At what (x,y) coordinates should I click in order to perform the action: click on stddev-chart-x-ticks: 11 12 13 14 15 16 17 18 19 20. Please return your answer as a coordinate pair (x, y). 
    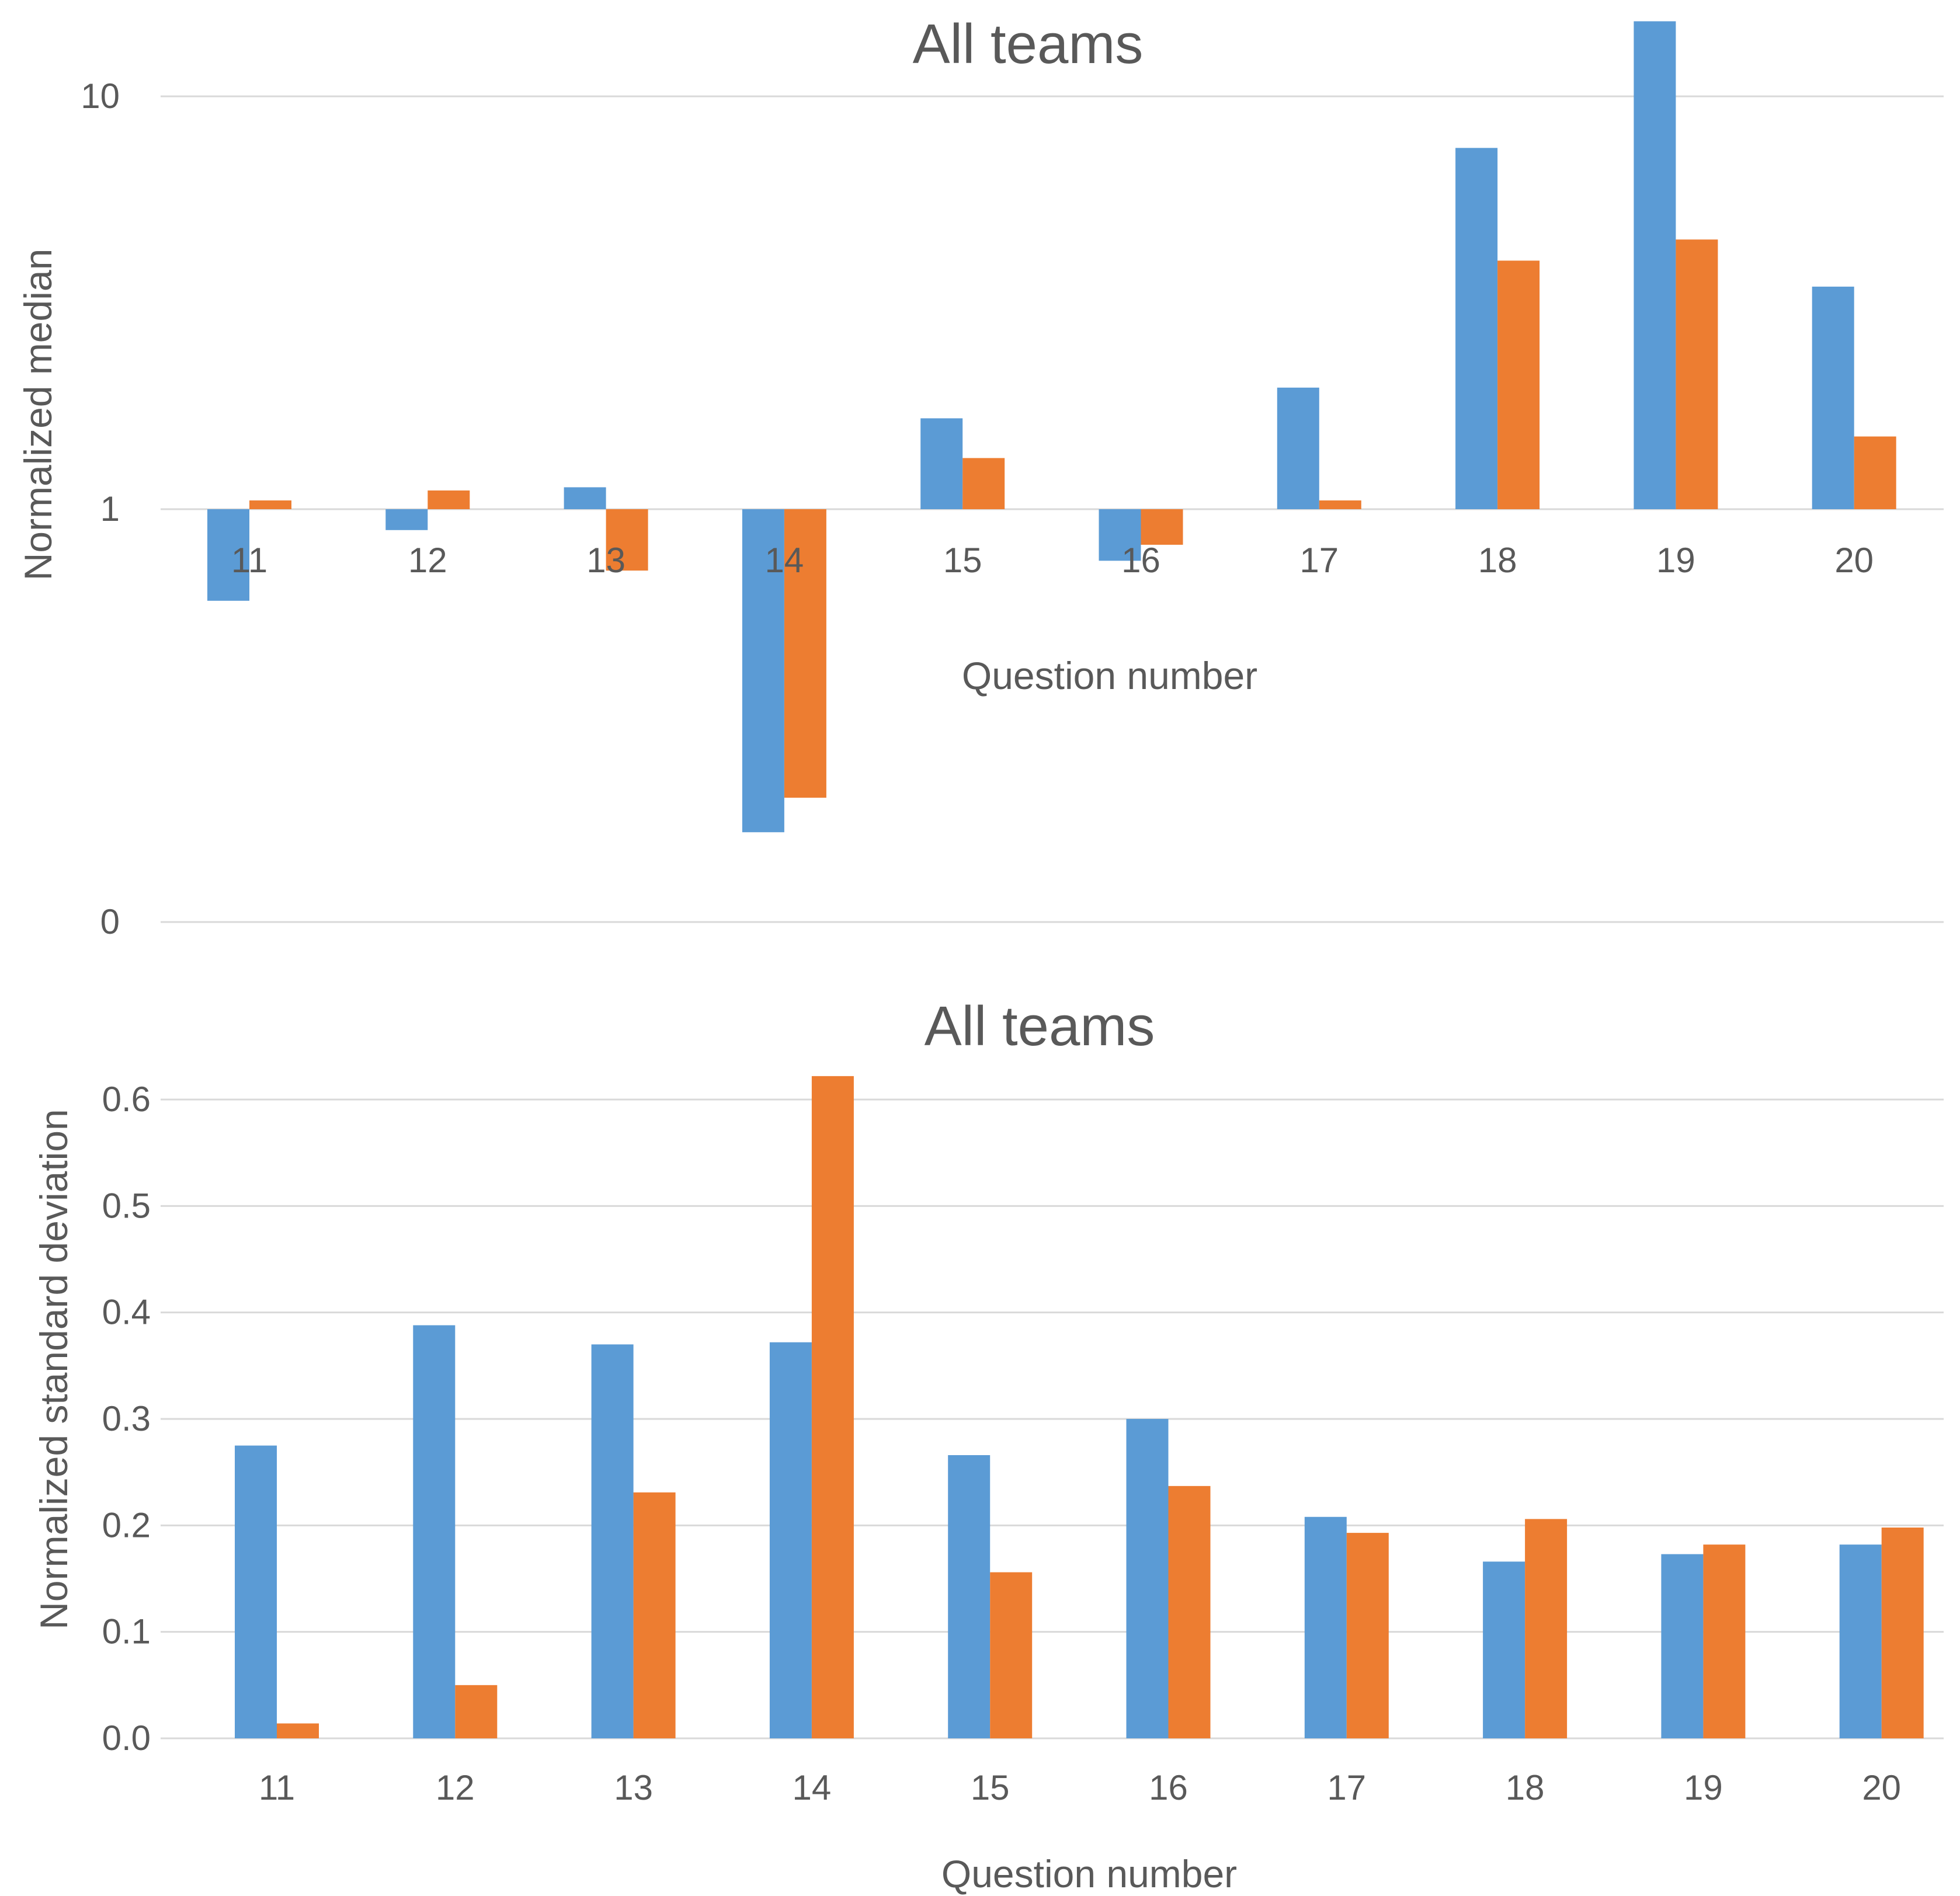
    Looking at the image, I should click on (1080, 1788).